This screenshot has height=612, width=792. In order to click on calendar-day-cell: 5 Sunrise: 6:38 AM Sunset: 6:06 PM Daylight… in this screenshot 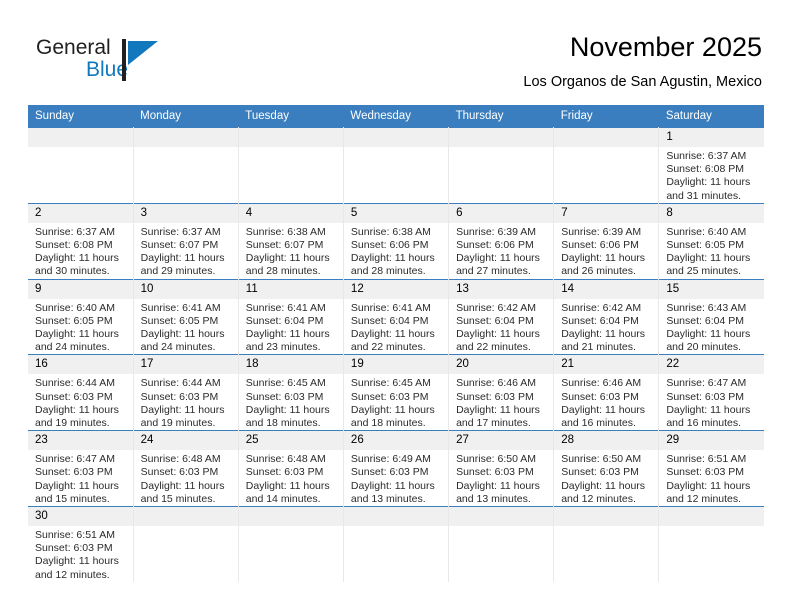, I will do `click(396, 241)`.